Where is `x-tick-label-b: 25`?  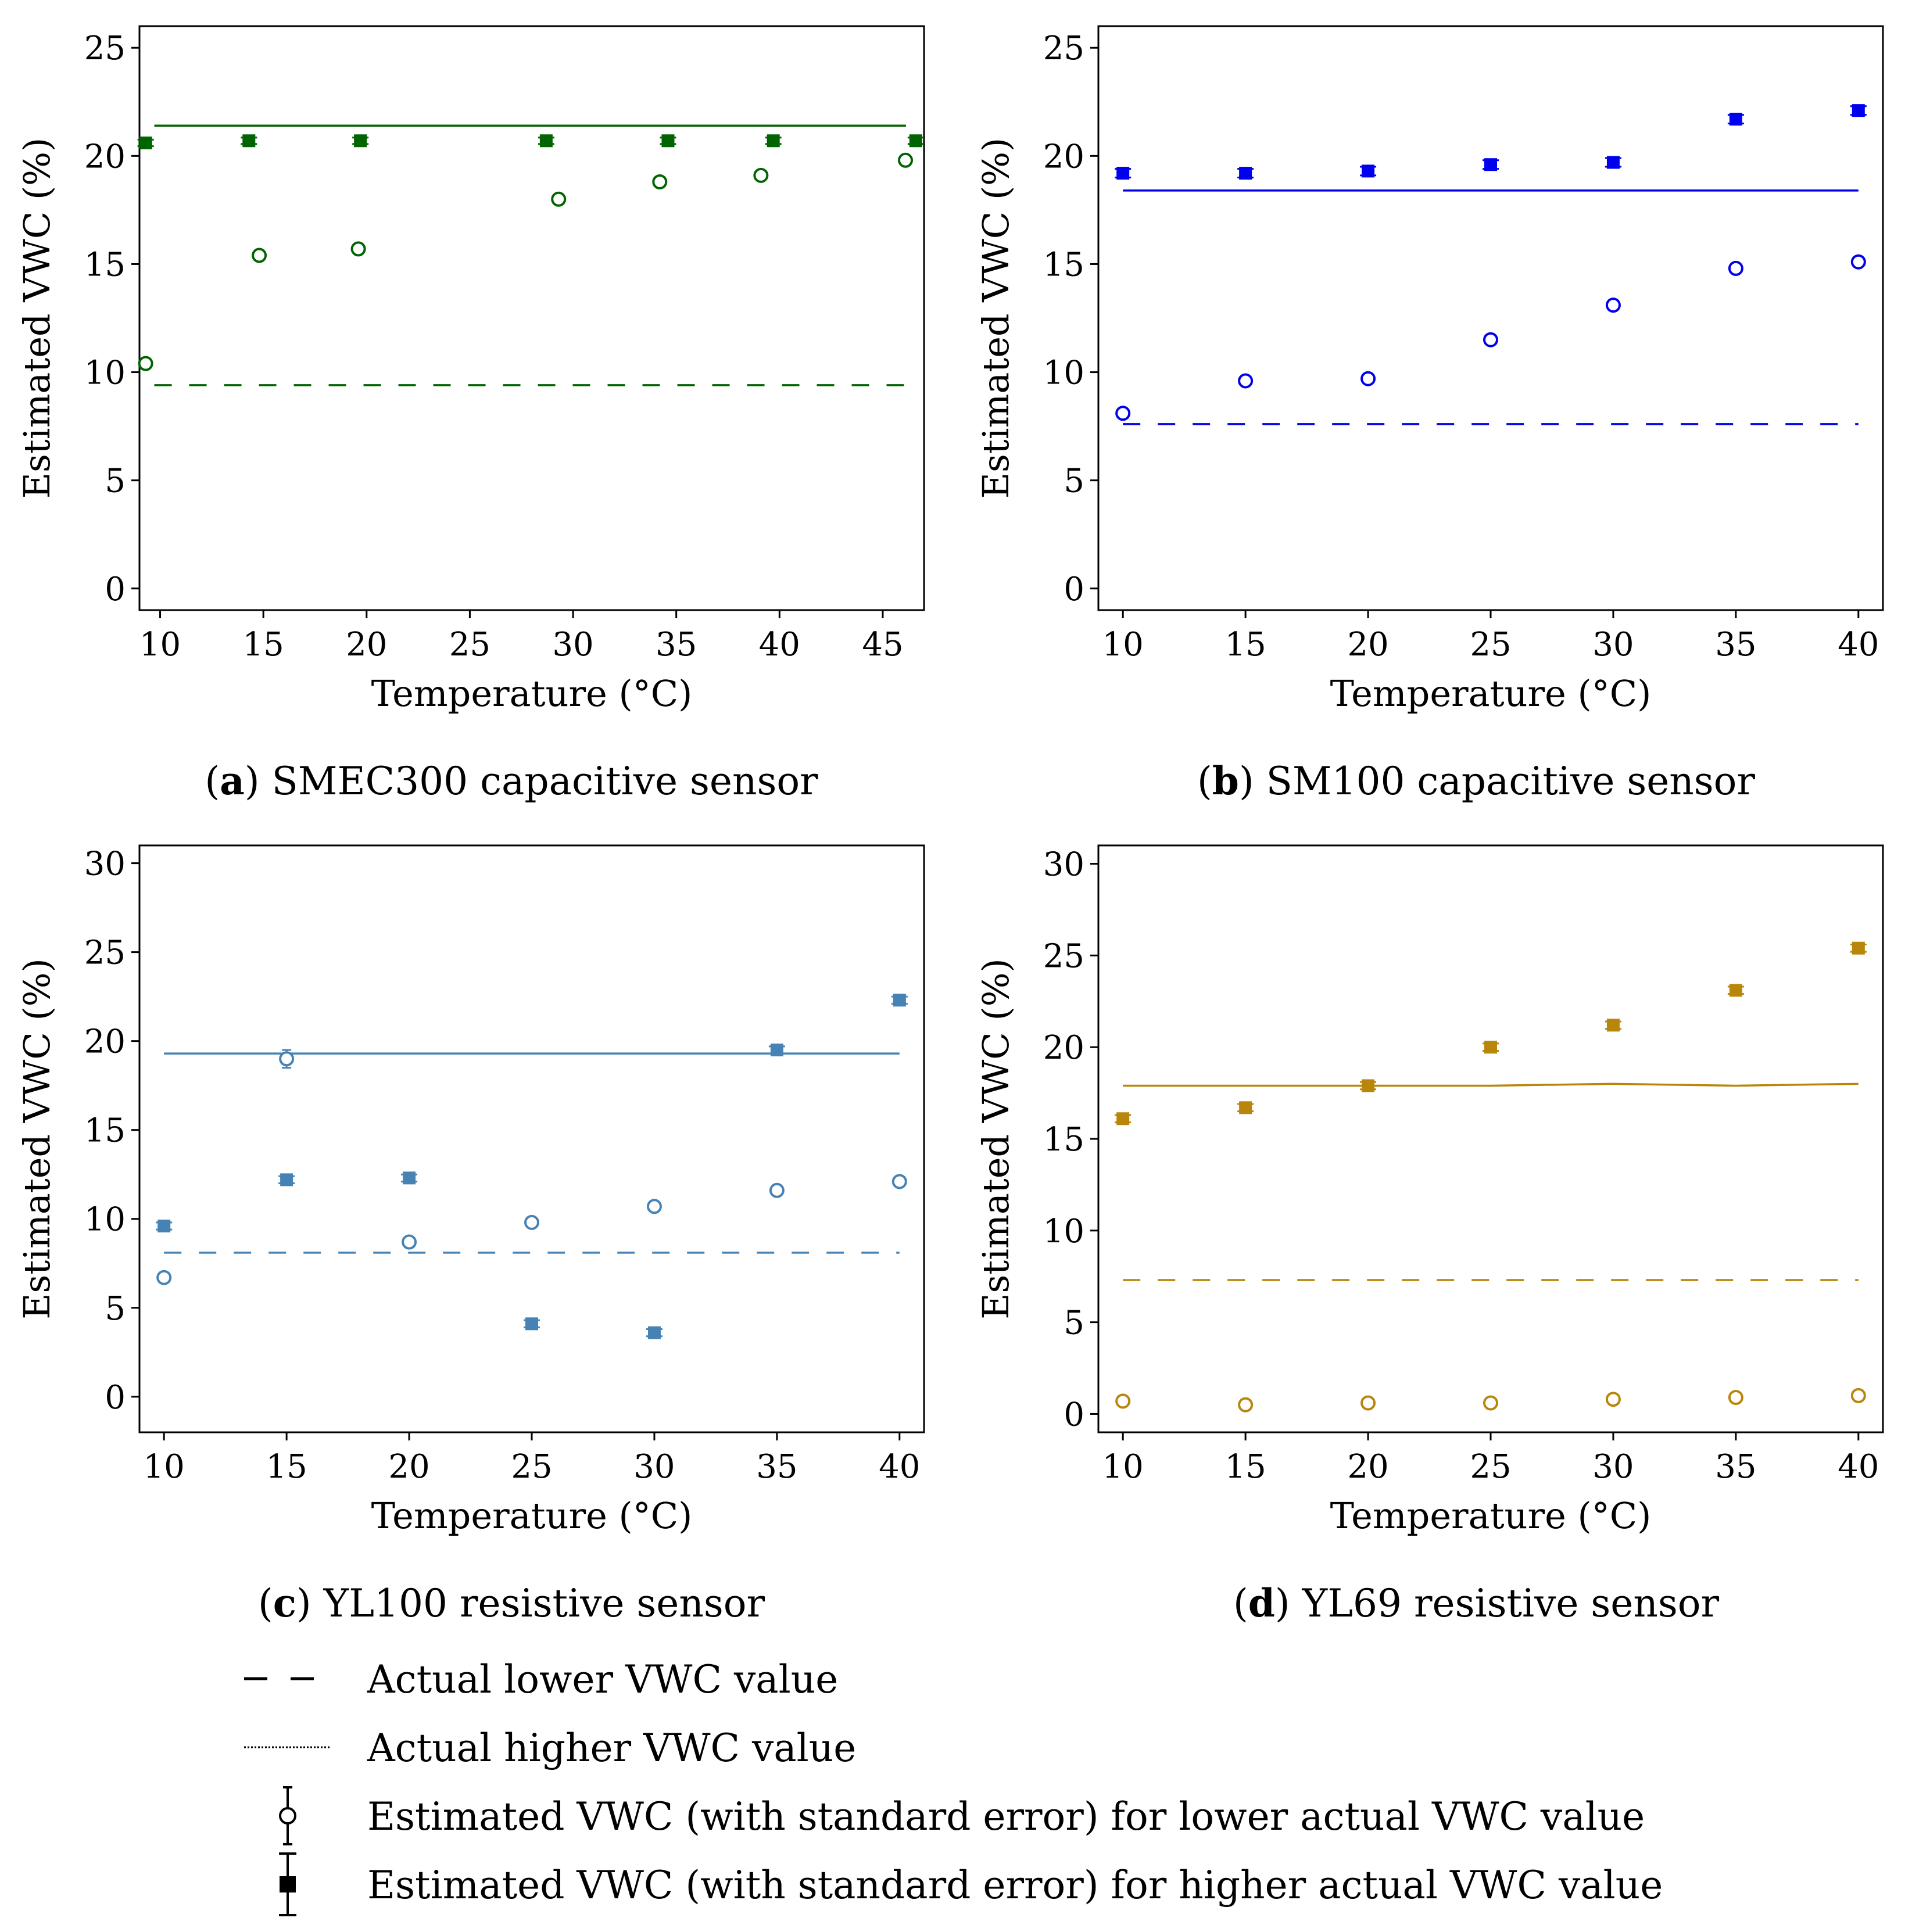
x-tick-label-b: 25 is located at coordinates (1490, 645).